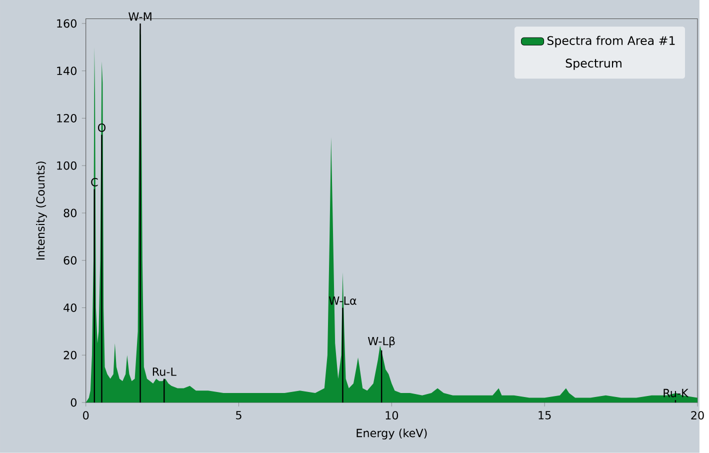 The width and height of the screenshot is (709, 453). What do you see at coordinates (66, 165) in the screenshot?
I see `y-tick-label: 100` at bounding box center [66, 165].